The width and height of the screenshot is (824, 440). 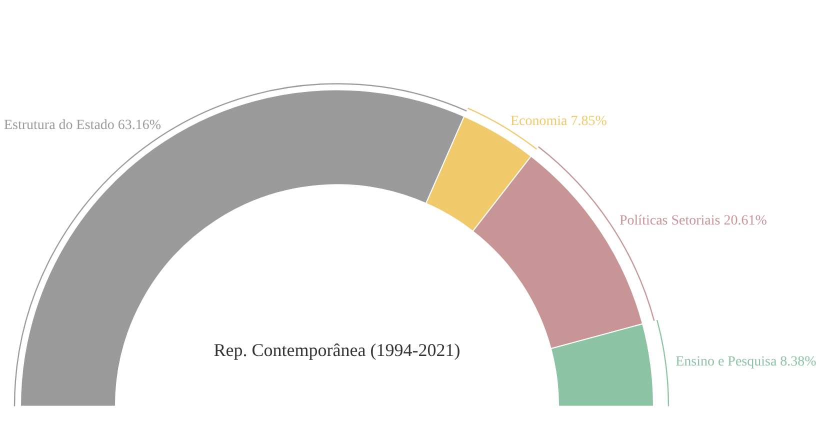 I want to click on text: Rep. Contemporânea (1994-2021), so click(x=337, y=350).